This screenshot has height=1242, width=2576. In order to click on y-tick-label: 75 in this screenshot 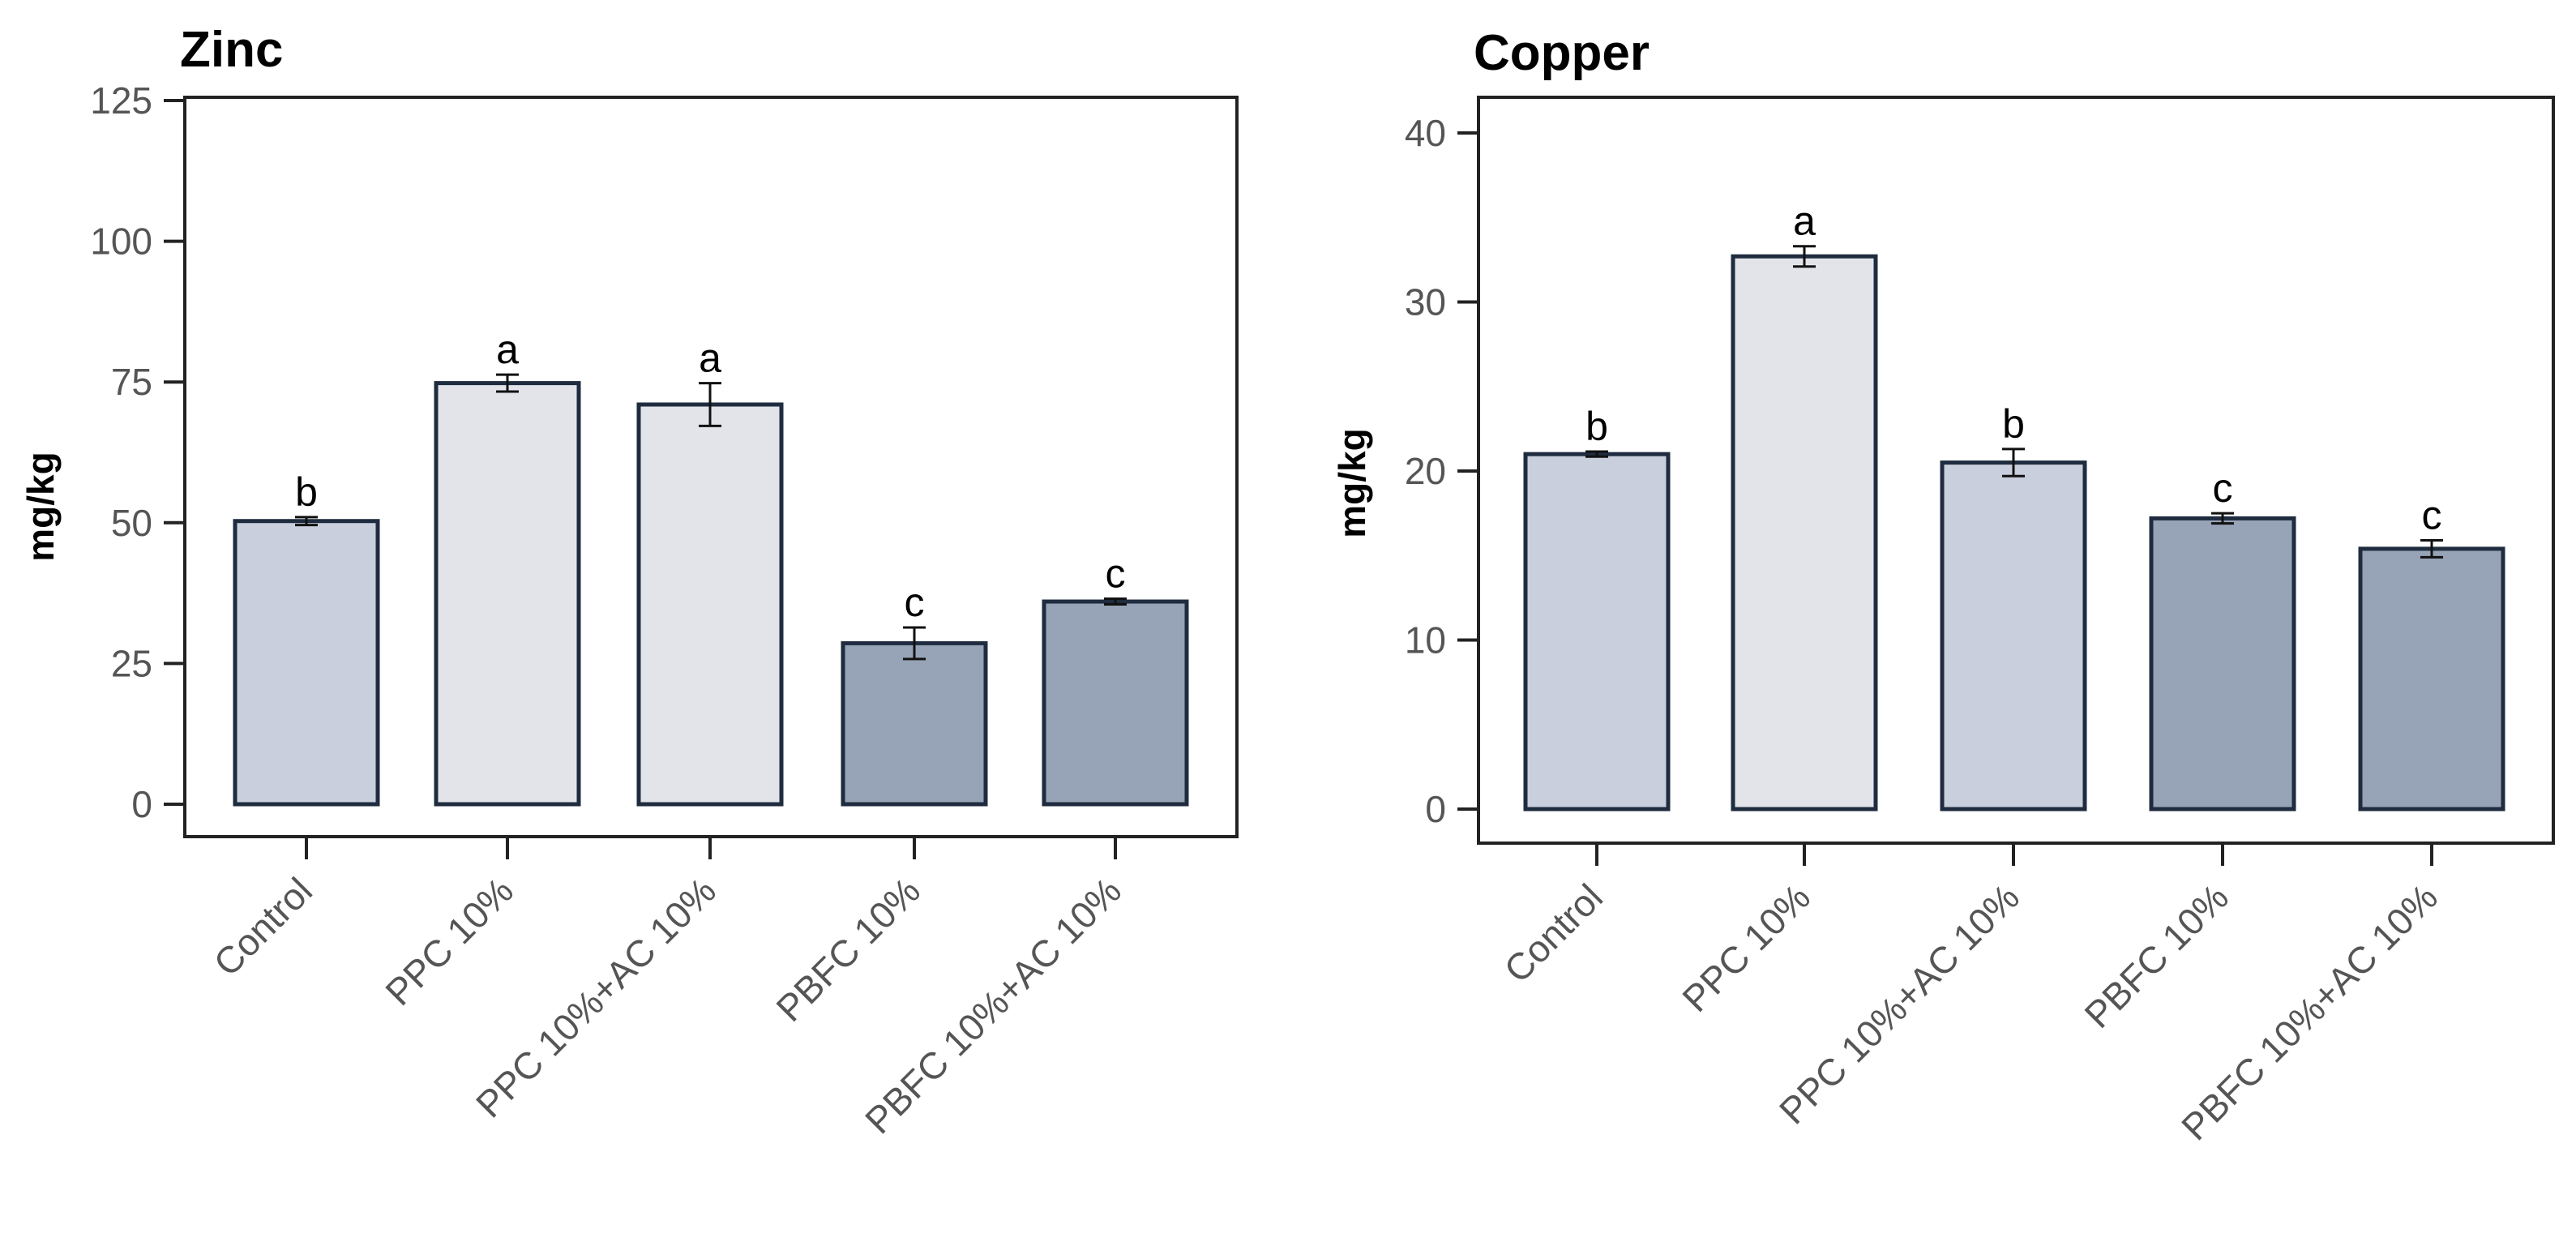, I will do `click(131, 382)`.